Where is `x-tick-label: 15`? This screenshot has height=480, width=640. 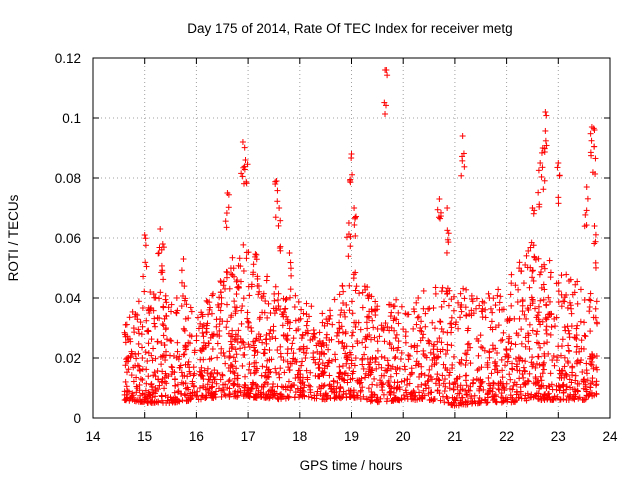 x-tick-label: 15 is located at coordinates (144, 436).